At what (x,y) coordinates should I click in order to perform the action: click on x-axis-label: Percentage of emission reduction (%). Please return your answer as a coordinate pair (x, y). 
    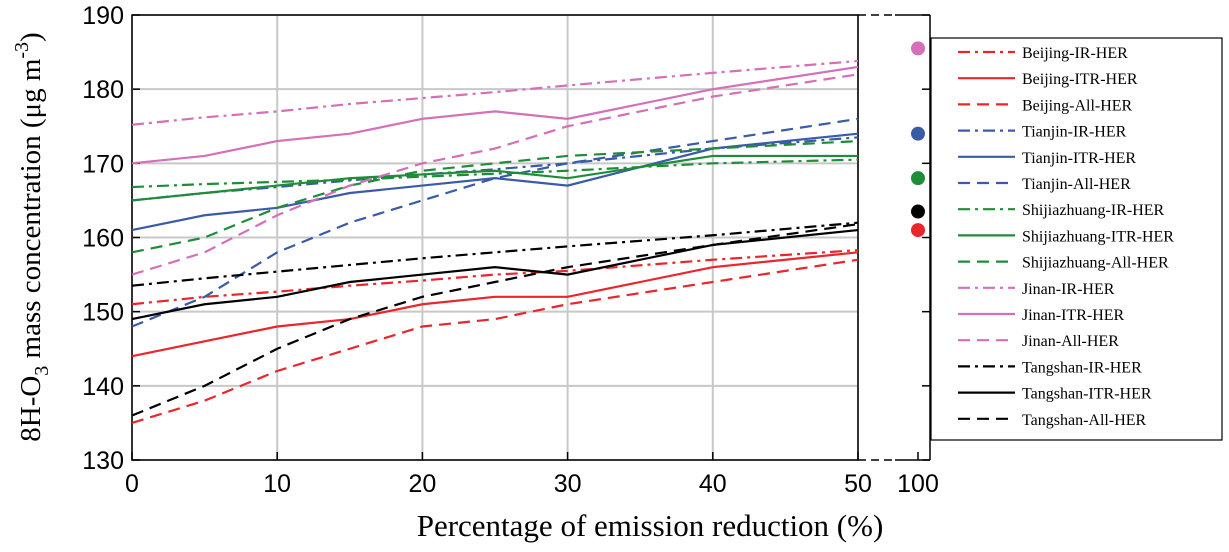
    Looking at the image, I should click on (650, 525).